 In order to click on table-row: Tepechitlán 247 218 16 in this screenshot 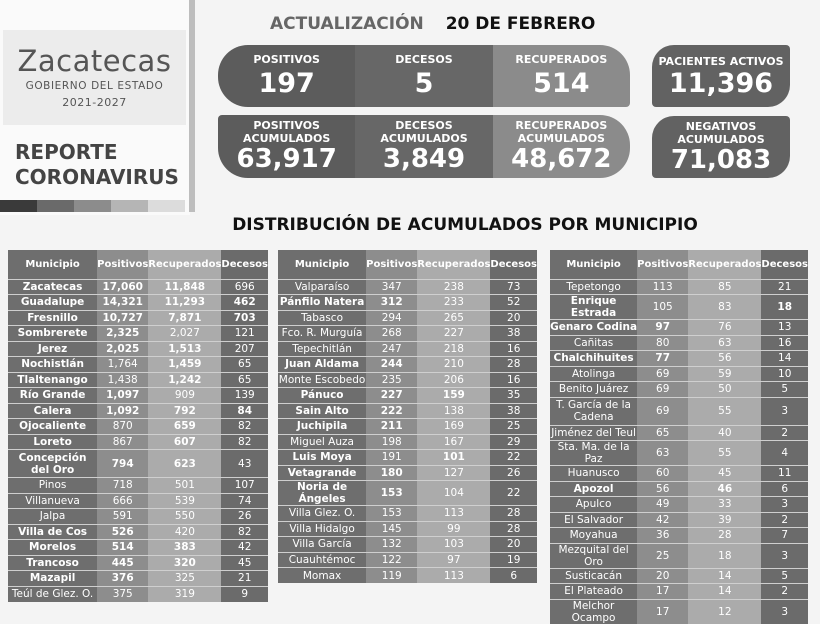, I will do `click(407, 348)`.